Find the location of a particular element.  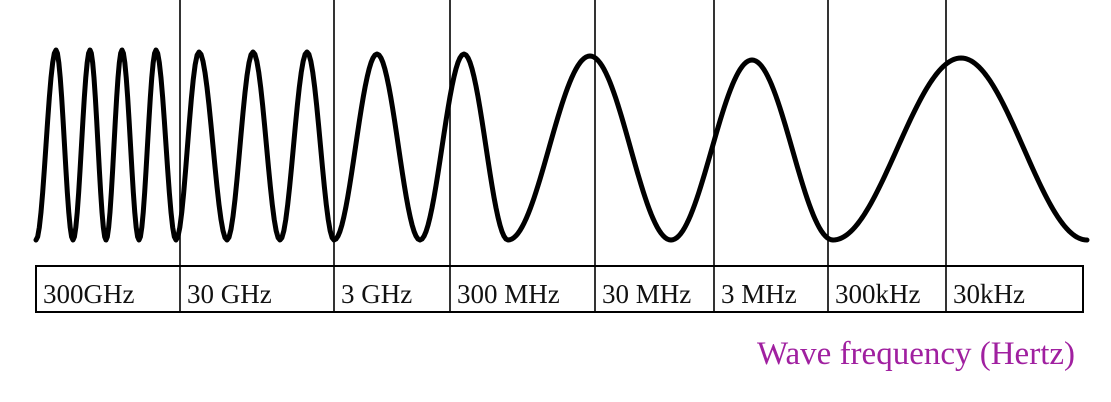

frequency-label-strip is located at coordinates (559, 289).